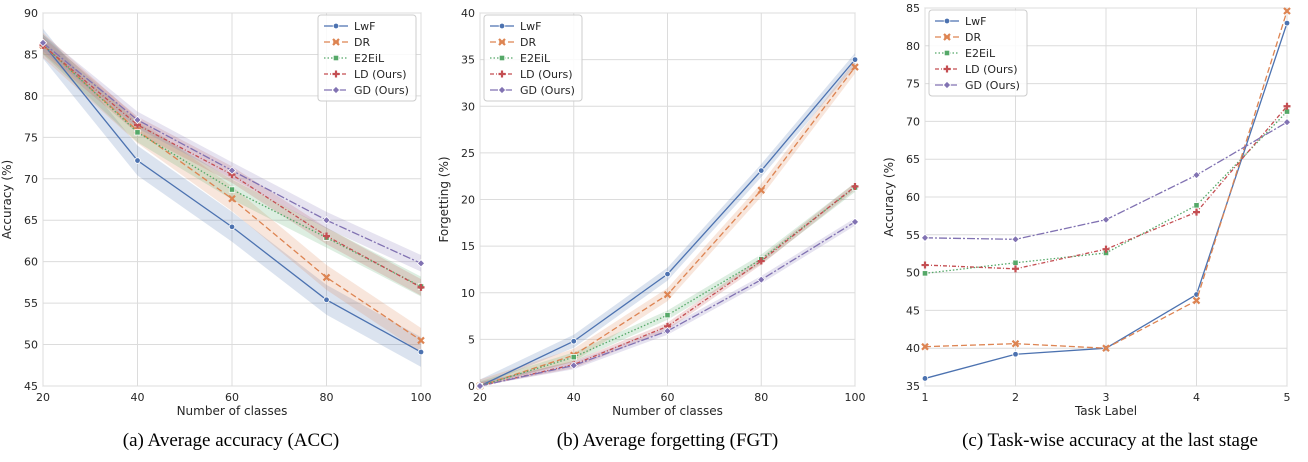  Describe the element at coordinates (574, 397) in the screenshot. I see `x-tick-label: 40` at that location.